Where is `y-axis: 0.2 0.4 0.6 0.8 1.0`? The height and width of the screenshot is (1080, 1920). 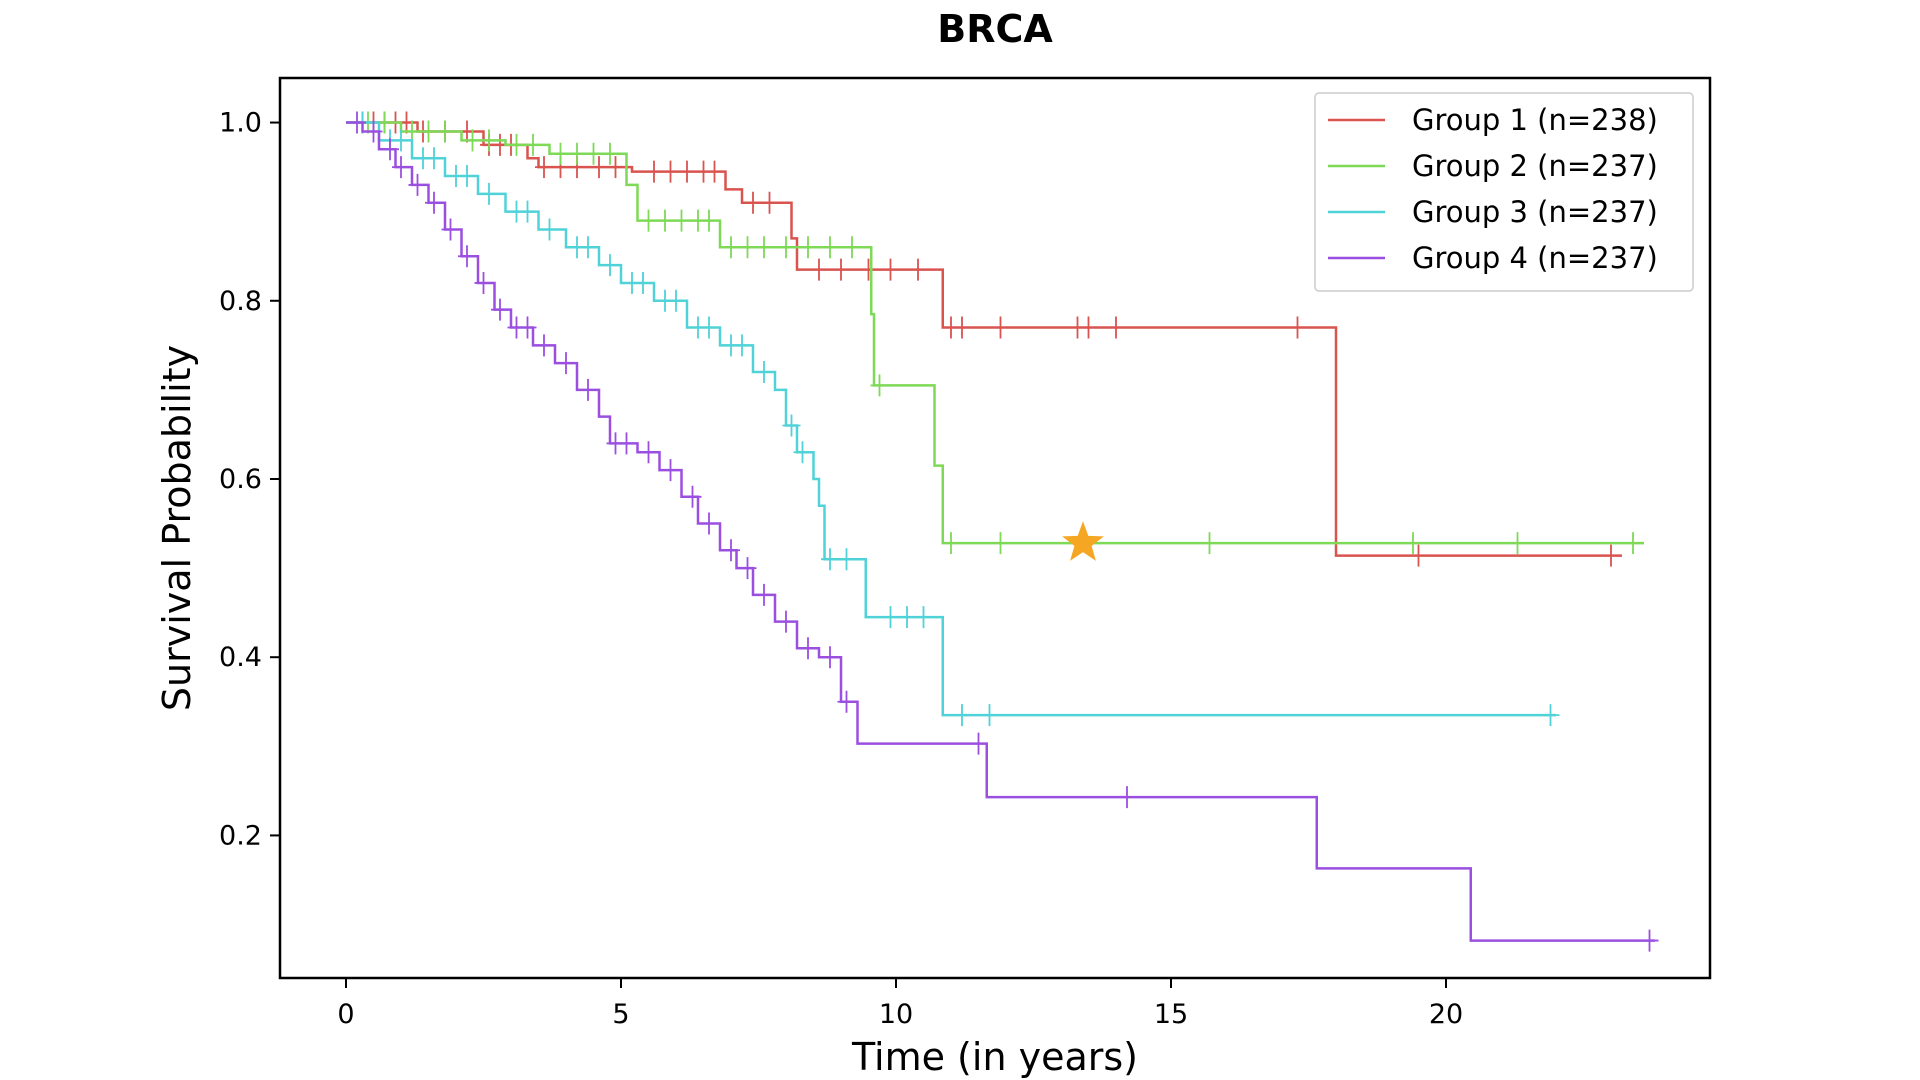 y-axis: 0.2 0.4 0.6 0.8 1.0 is located at coordinates (249, 479).